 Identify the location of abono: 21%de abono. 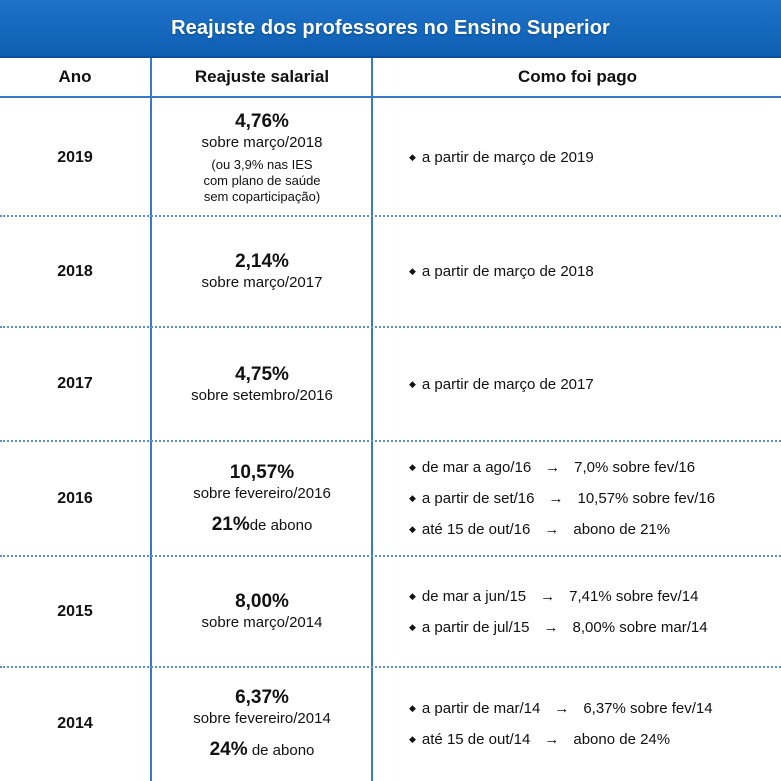
(262, 525).